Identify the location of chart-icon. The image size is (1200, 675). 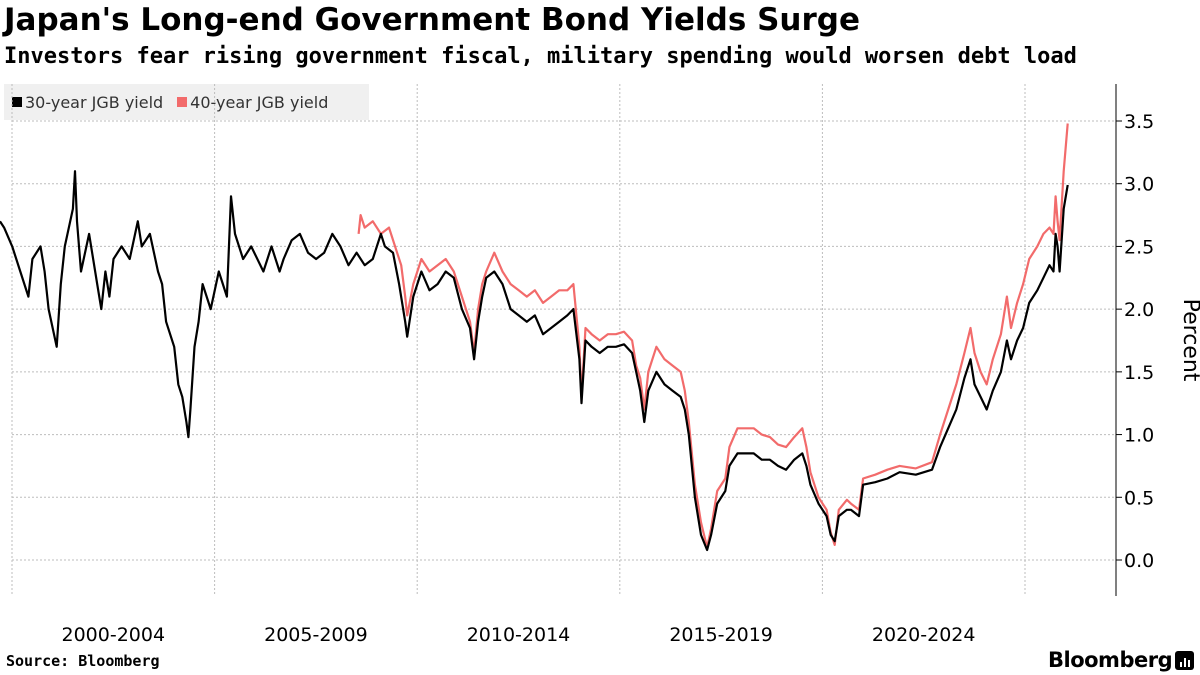
(1184, 660).